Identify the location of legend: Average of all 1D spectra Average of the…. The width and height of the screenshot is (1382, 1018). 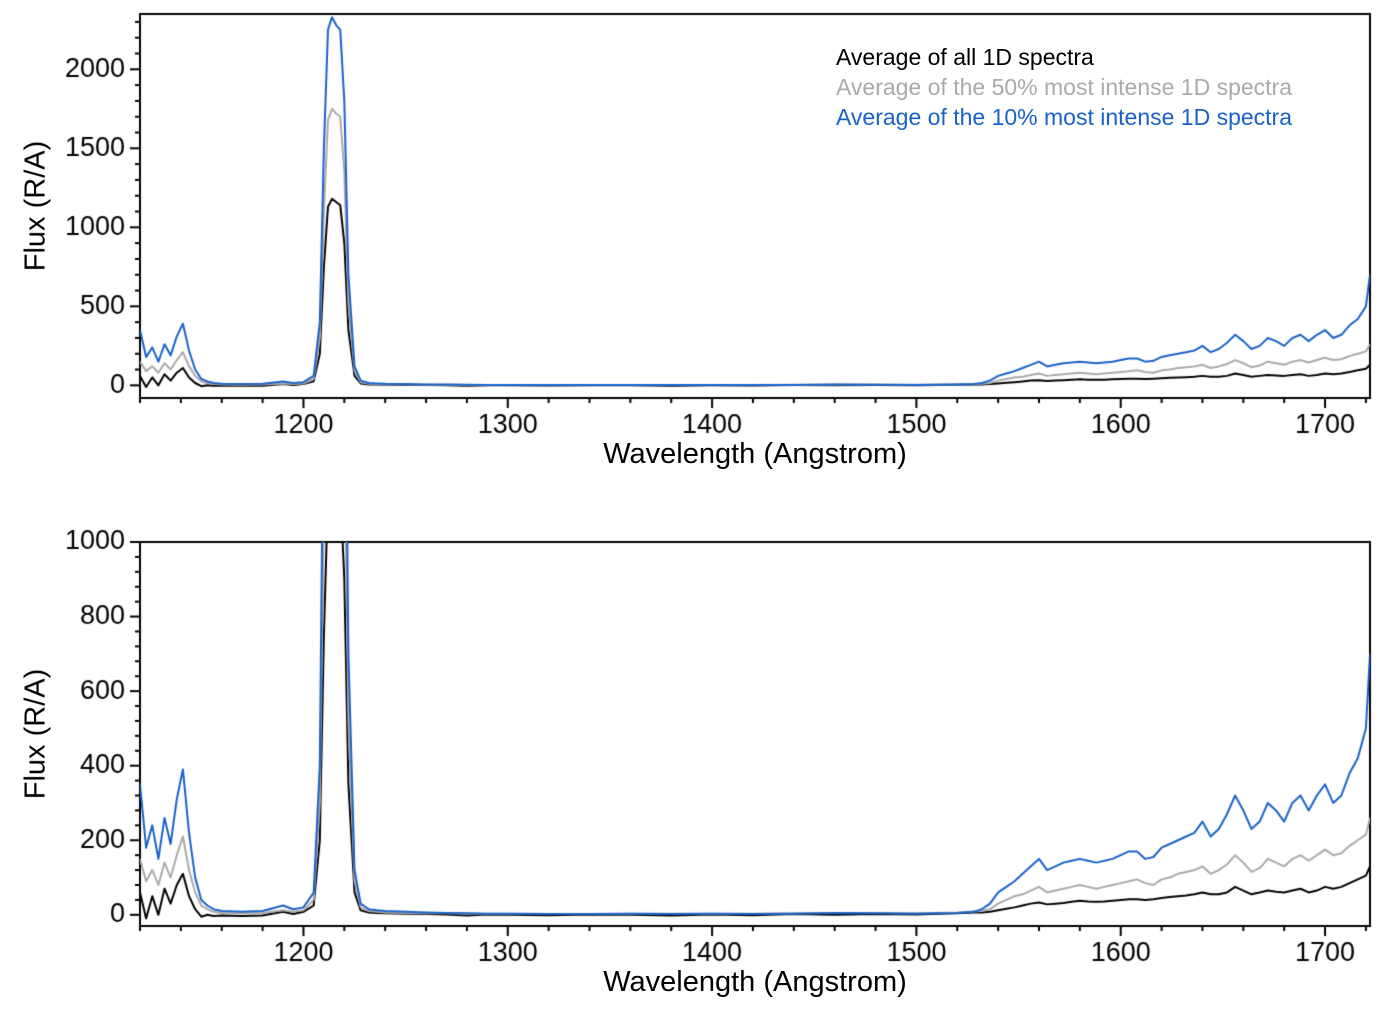
(1064, 87).